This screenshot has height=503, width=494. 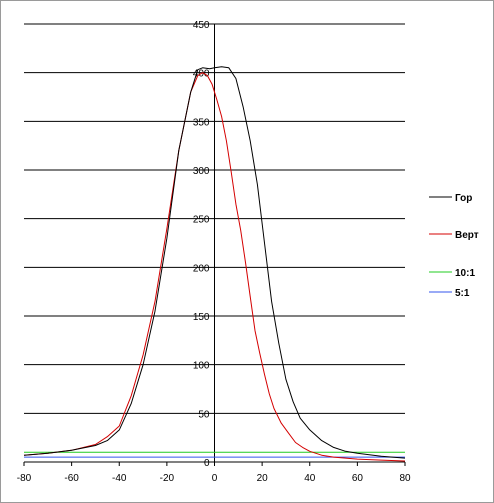 What do you see at coordinates (215, 478) in the screenshot?
I see `x-tick-label: 0` at bounding box center [215, 478].